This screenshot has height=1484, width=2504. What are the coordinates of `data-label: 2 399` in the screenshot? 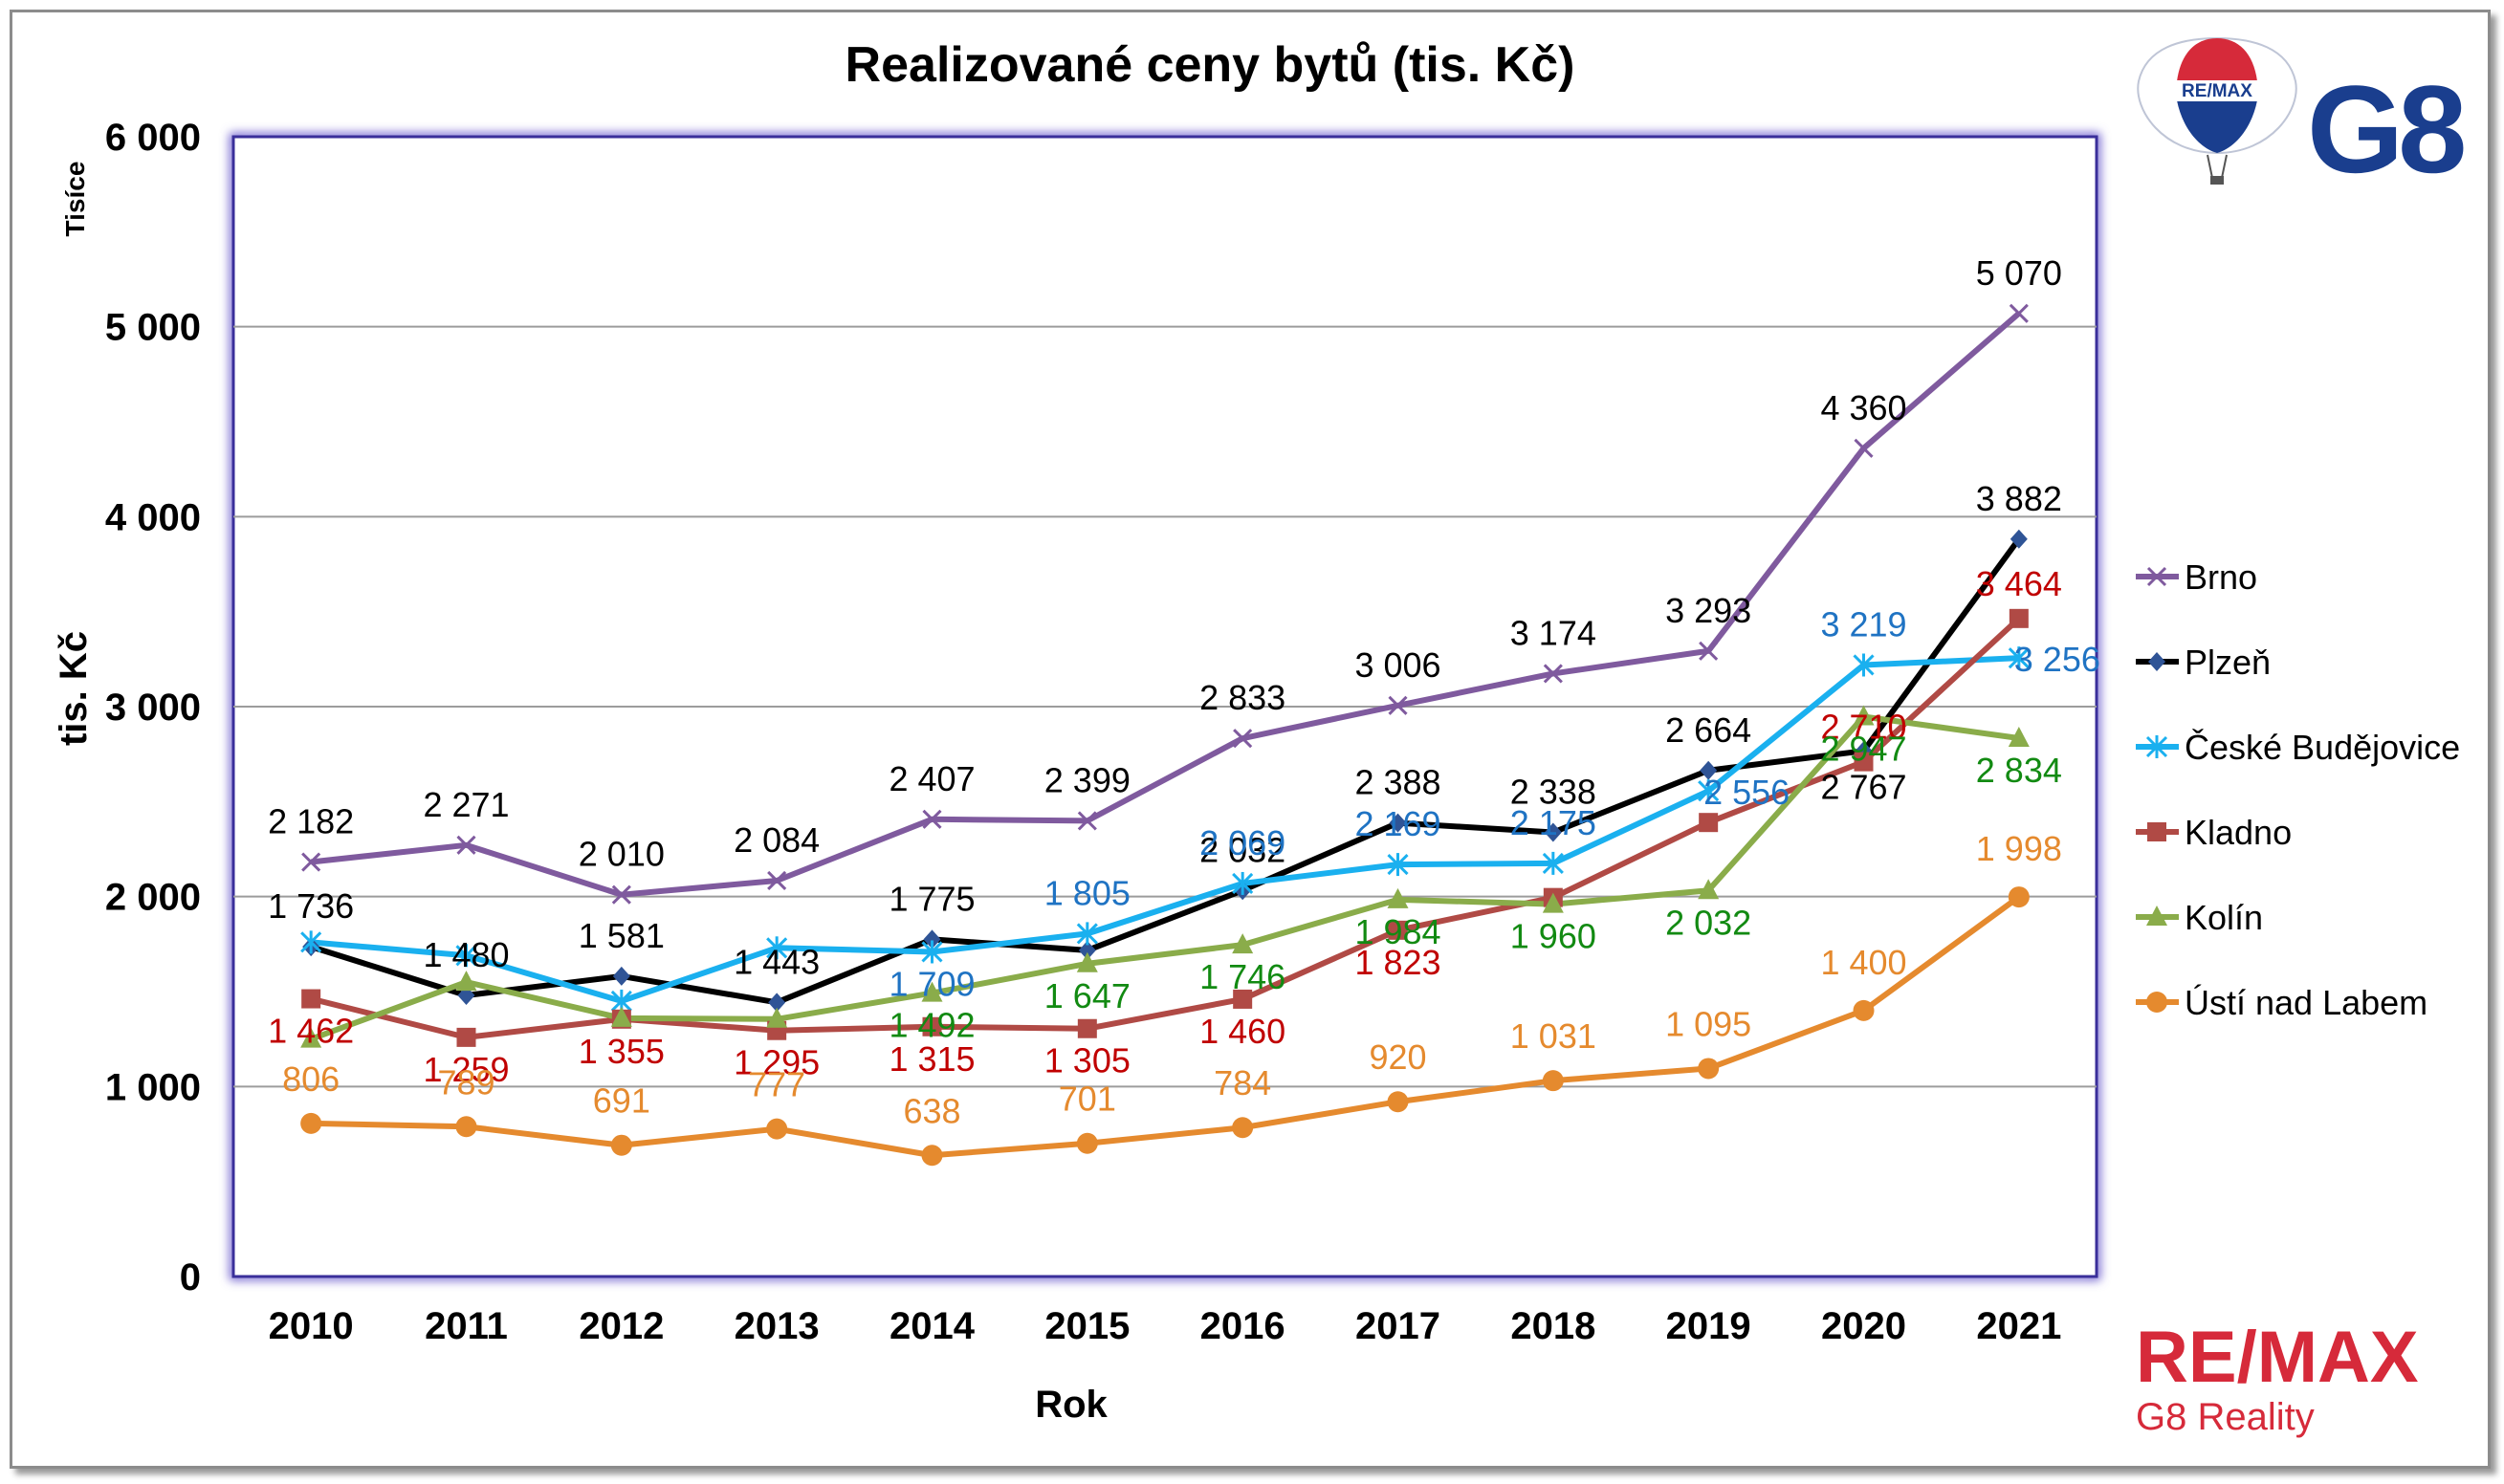 It's located at (1087, 779).